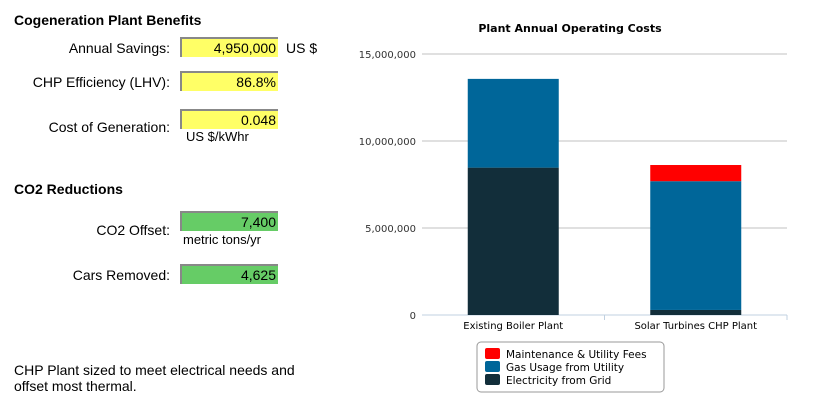 Image resolution: width=821 pixels, height=411 pixels. I want to click on co2-title: CO2 Reductions, so click(68, 189).